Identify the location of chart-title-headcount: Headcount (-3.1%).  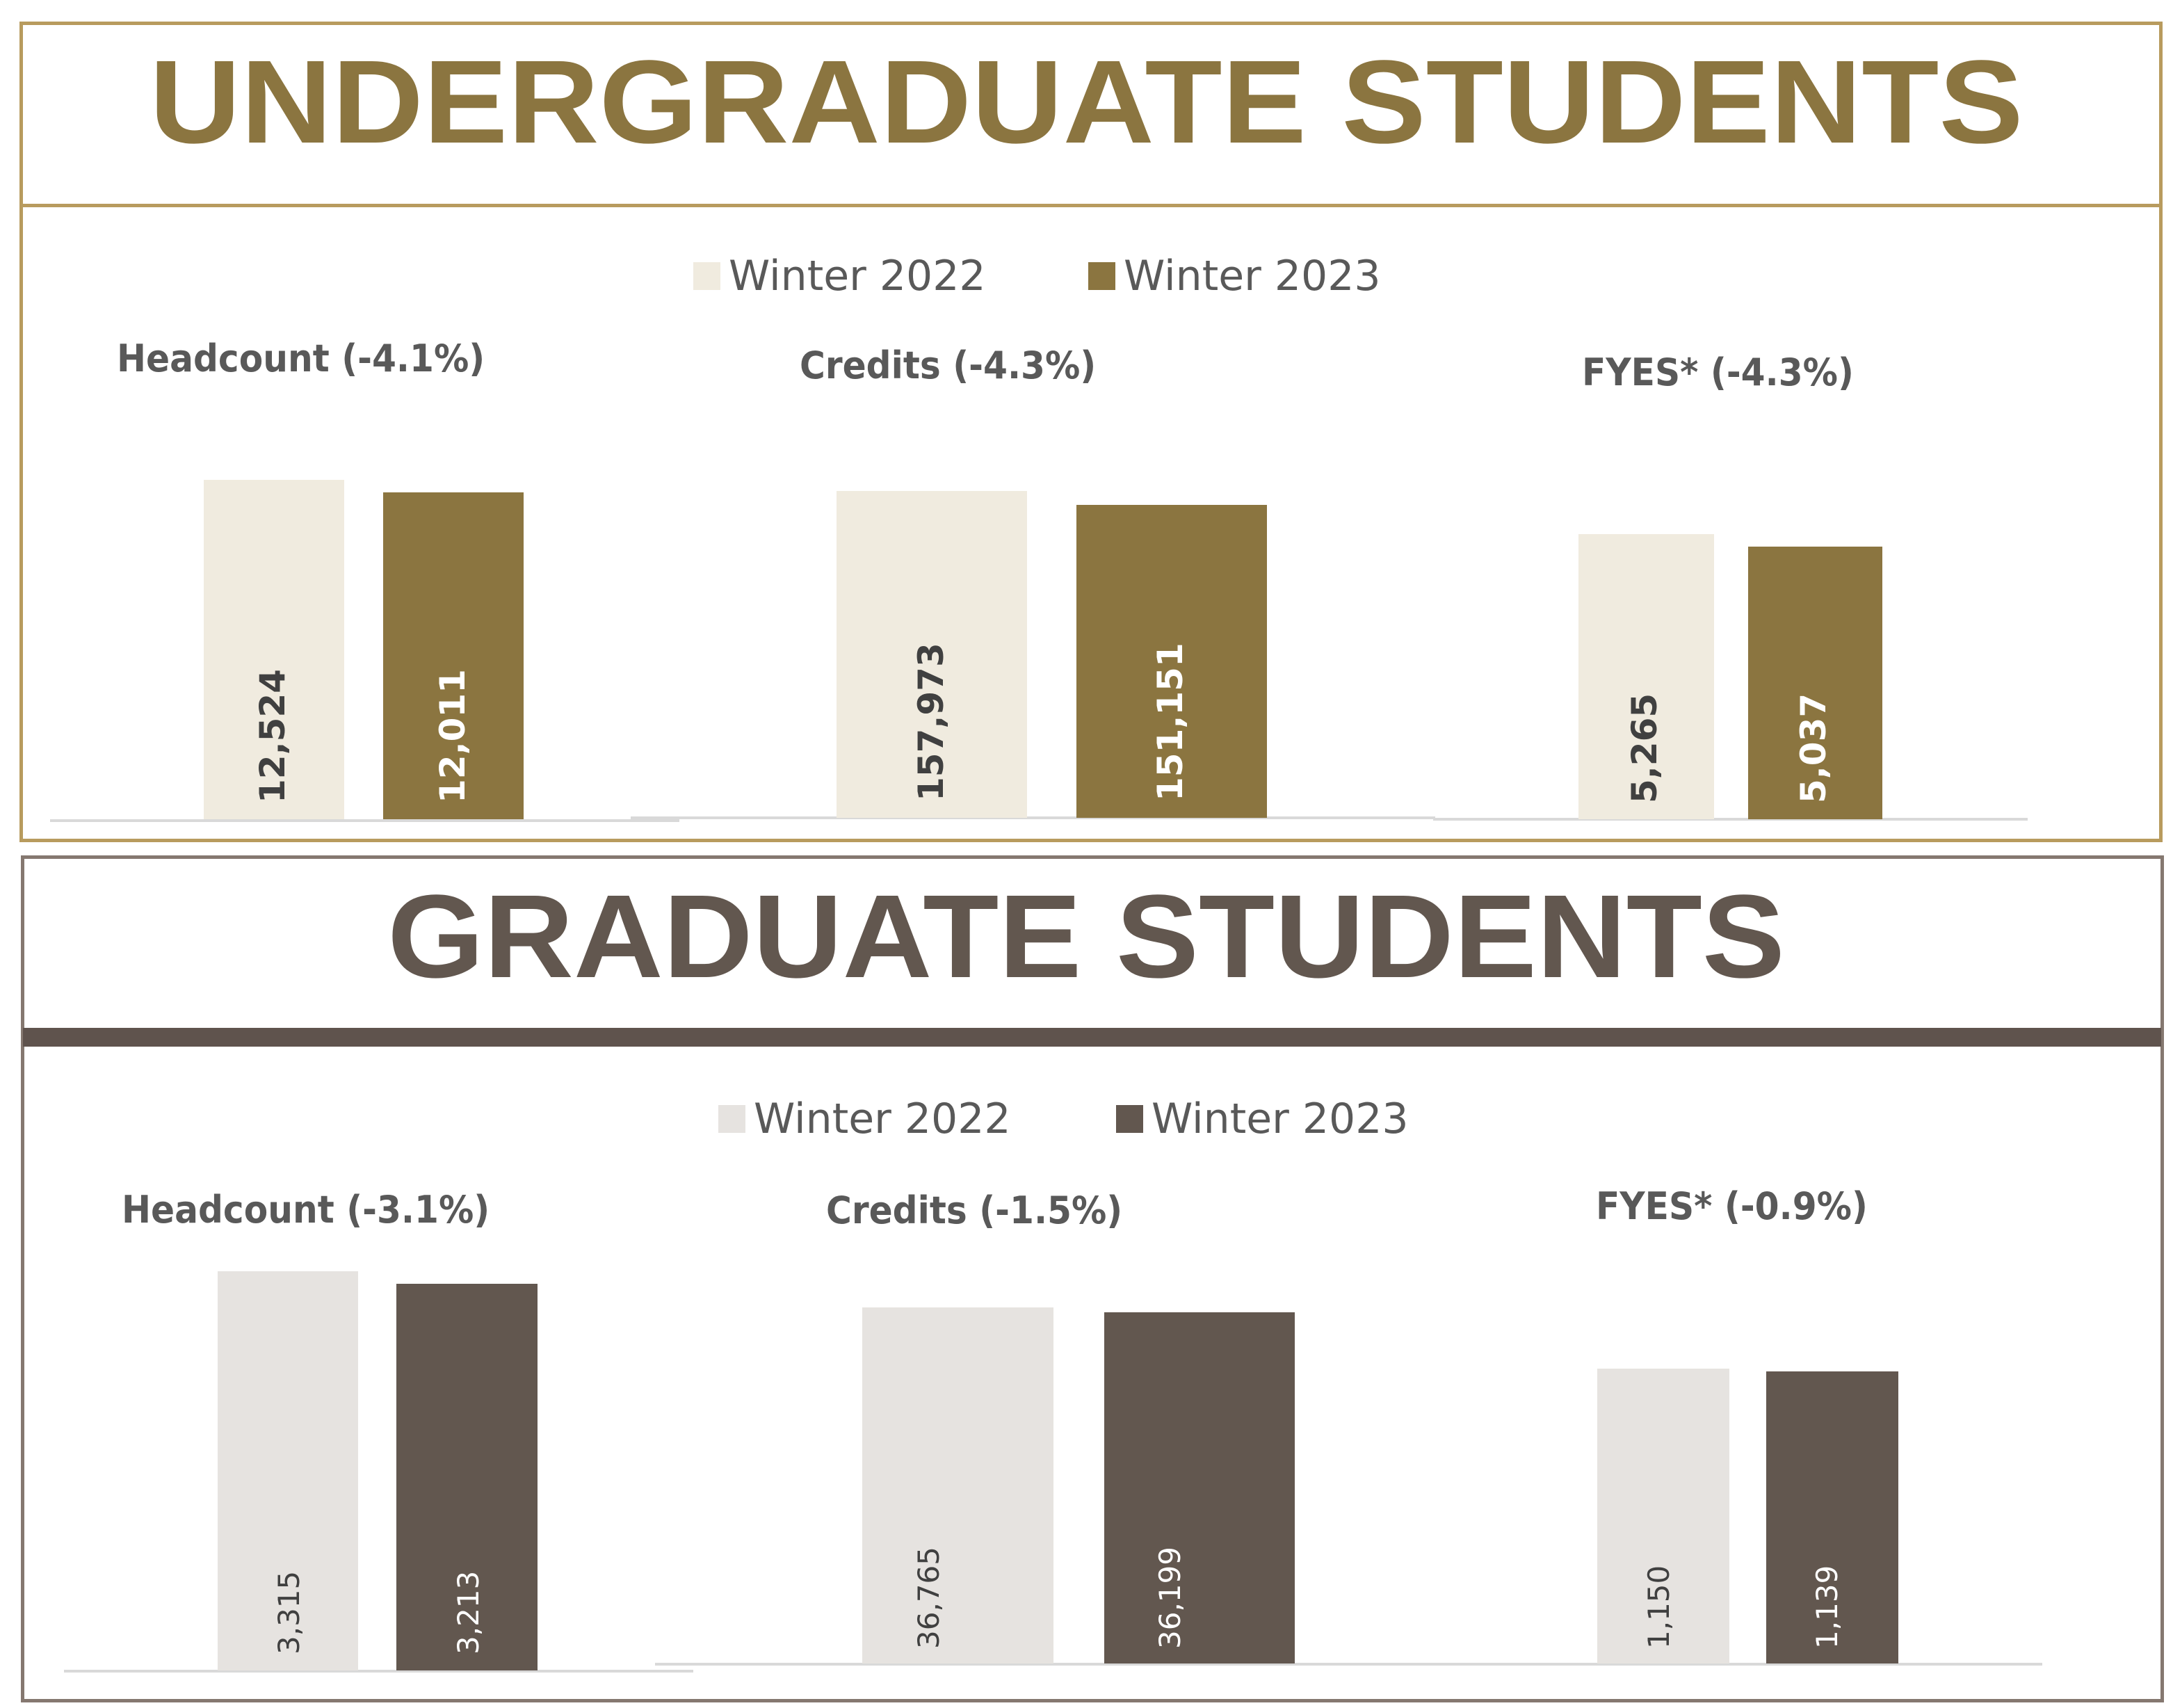
(306, 1210).